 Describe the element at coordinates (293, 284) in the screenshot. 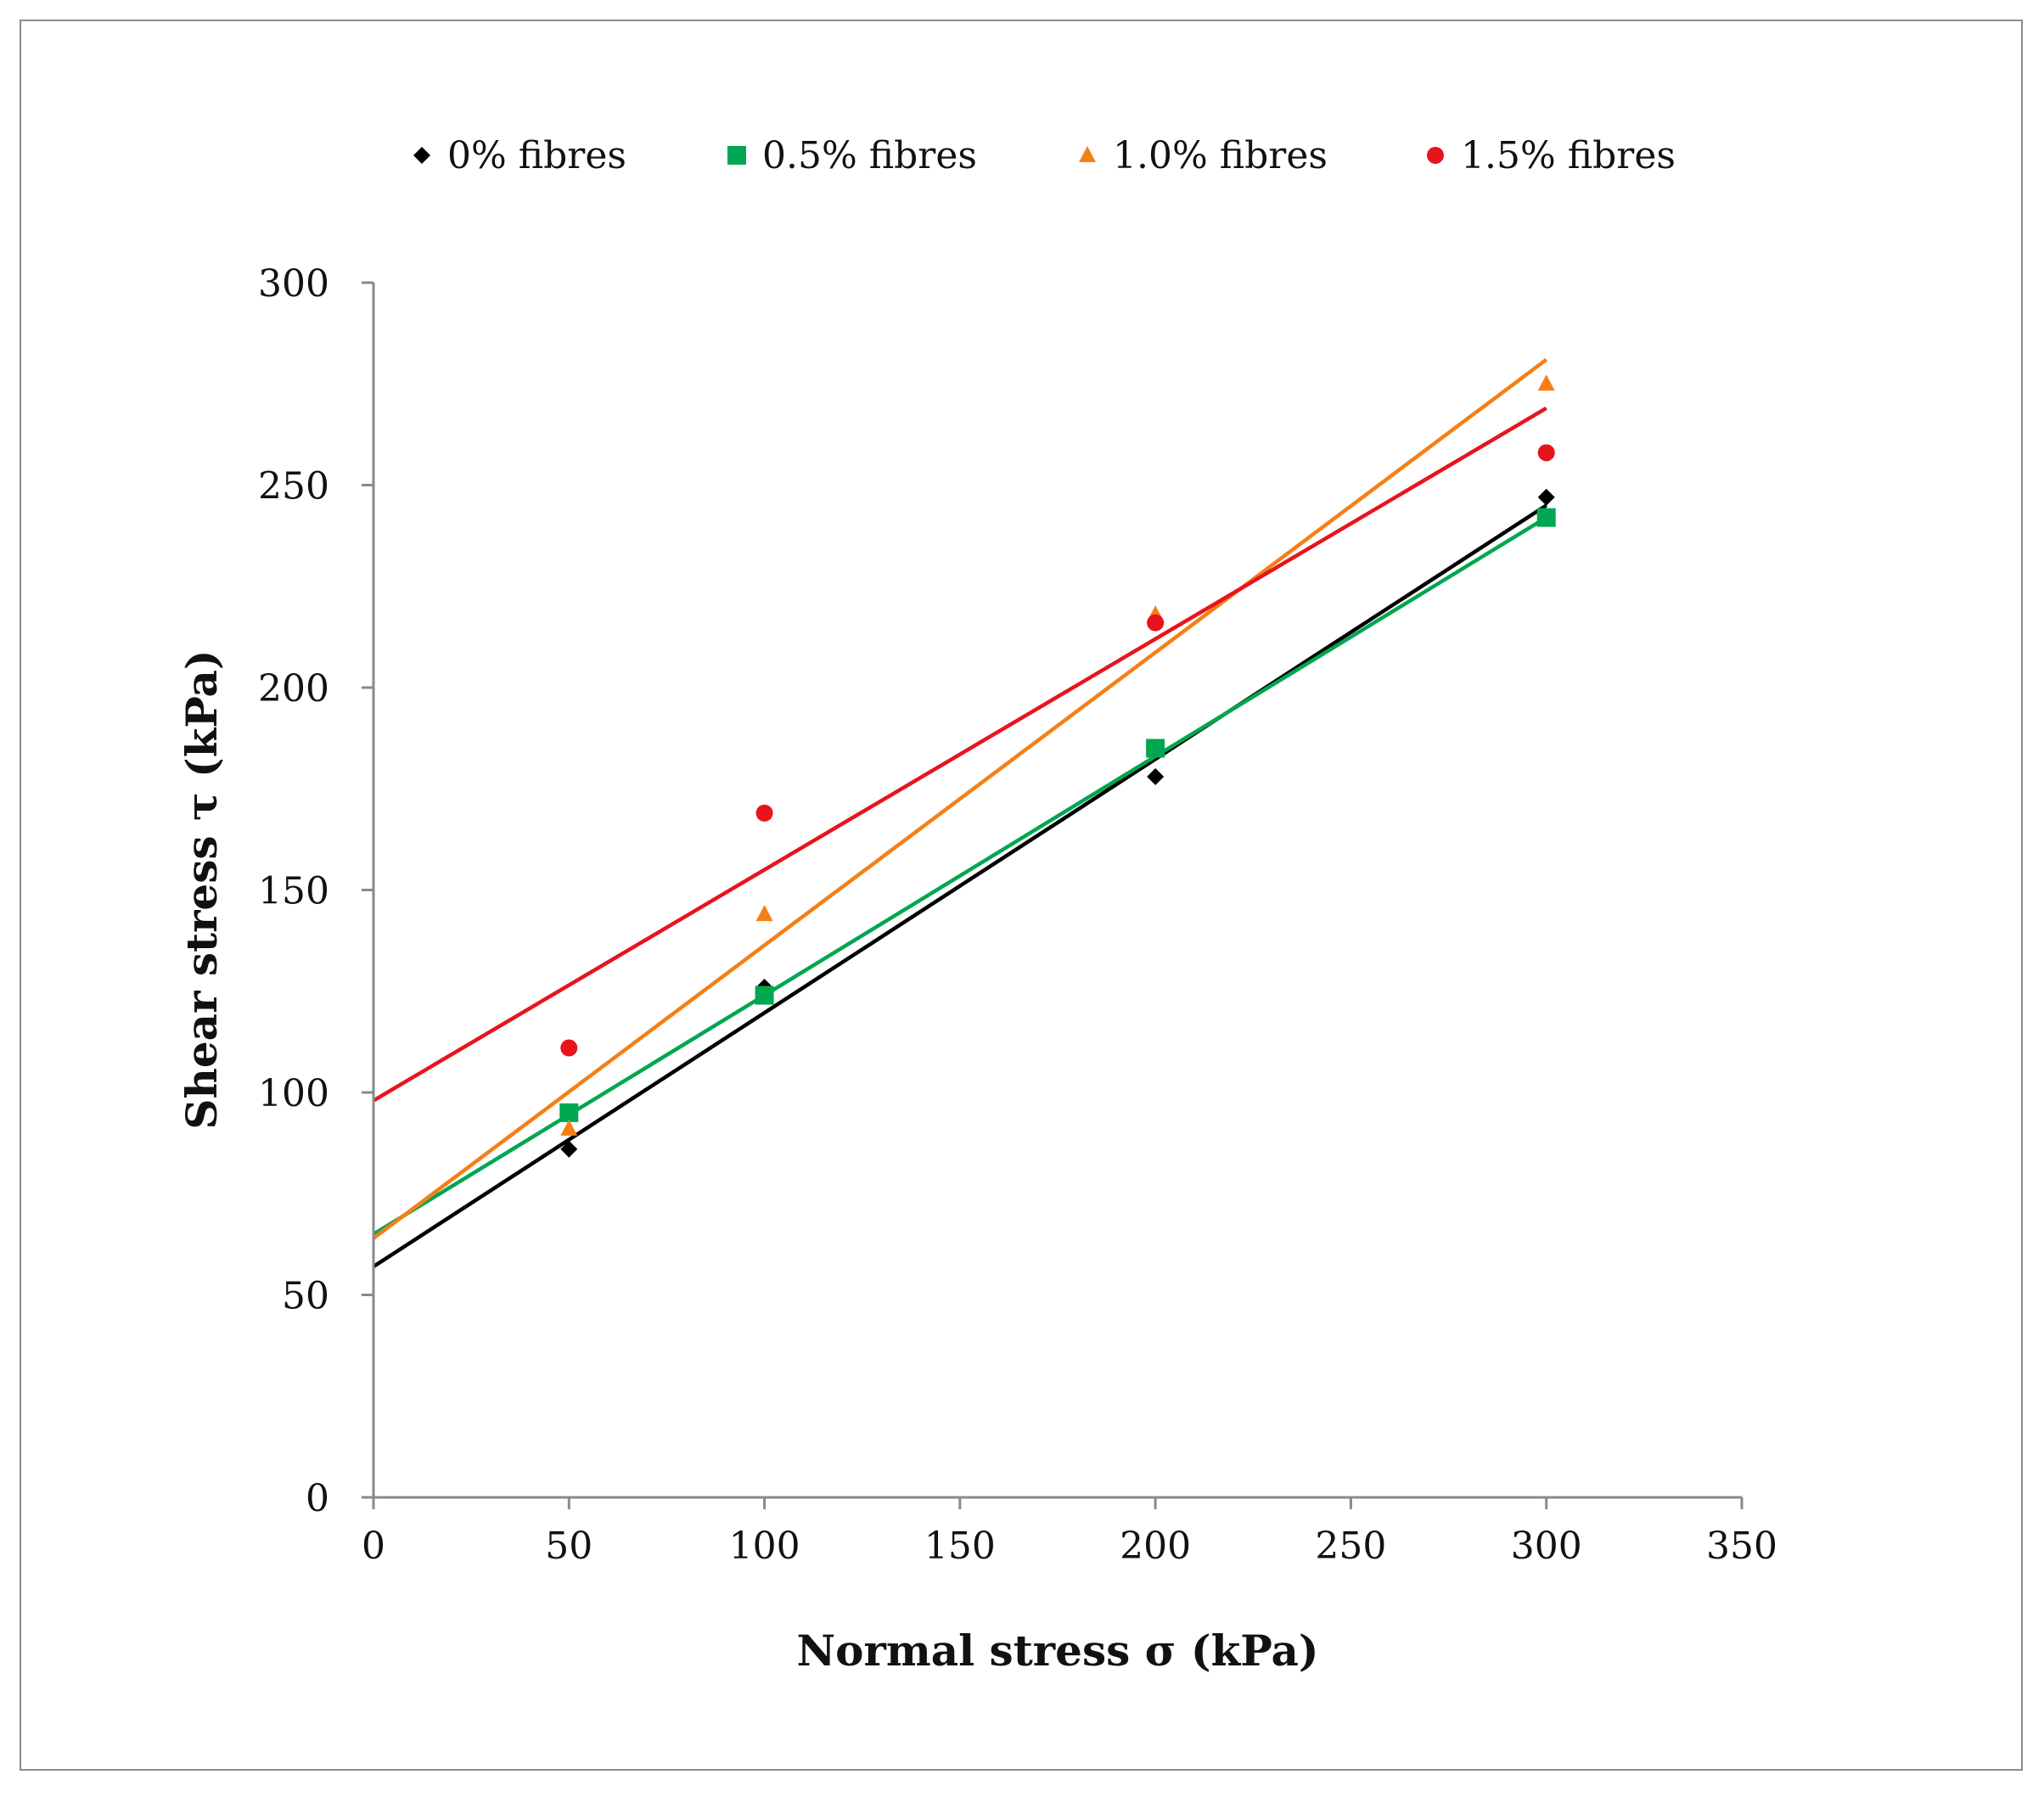

I see `y-tick-label: 300` at that location.